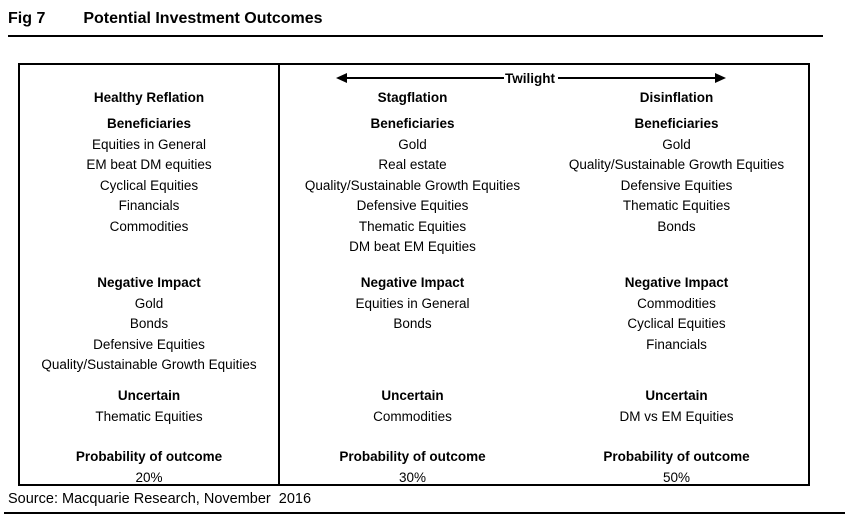  What do you see at coordinates (425, 78) in the screenshot?
I see `arrow-line-left` at bounding box center [425, 78].